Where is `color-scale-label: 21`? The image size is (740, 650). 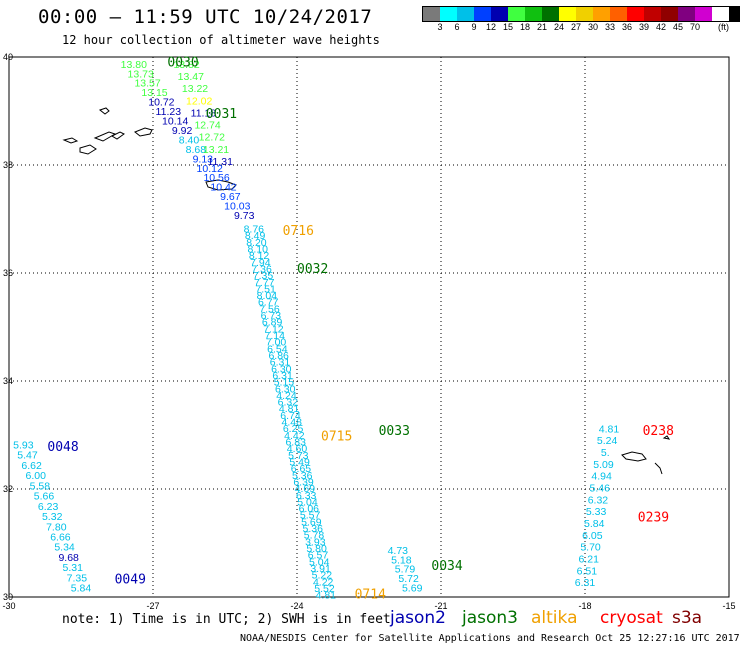
color-scale-label: 21 is located at coordinates (542, 27).